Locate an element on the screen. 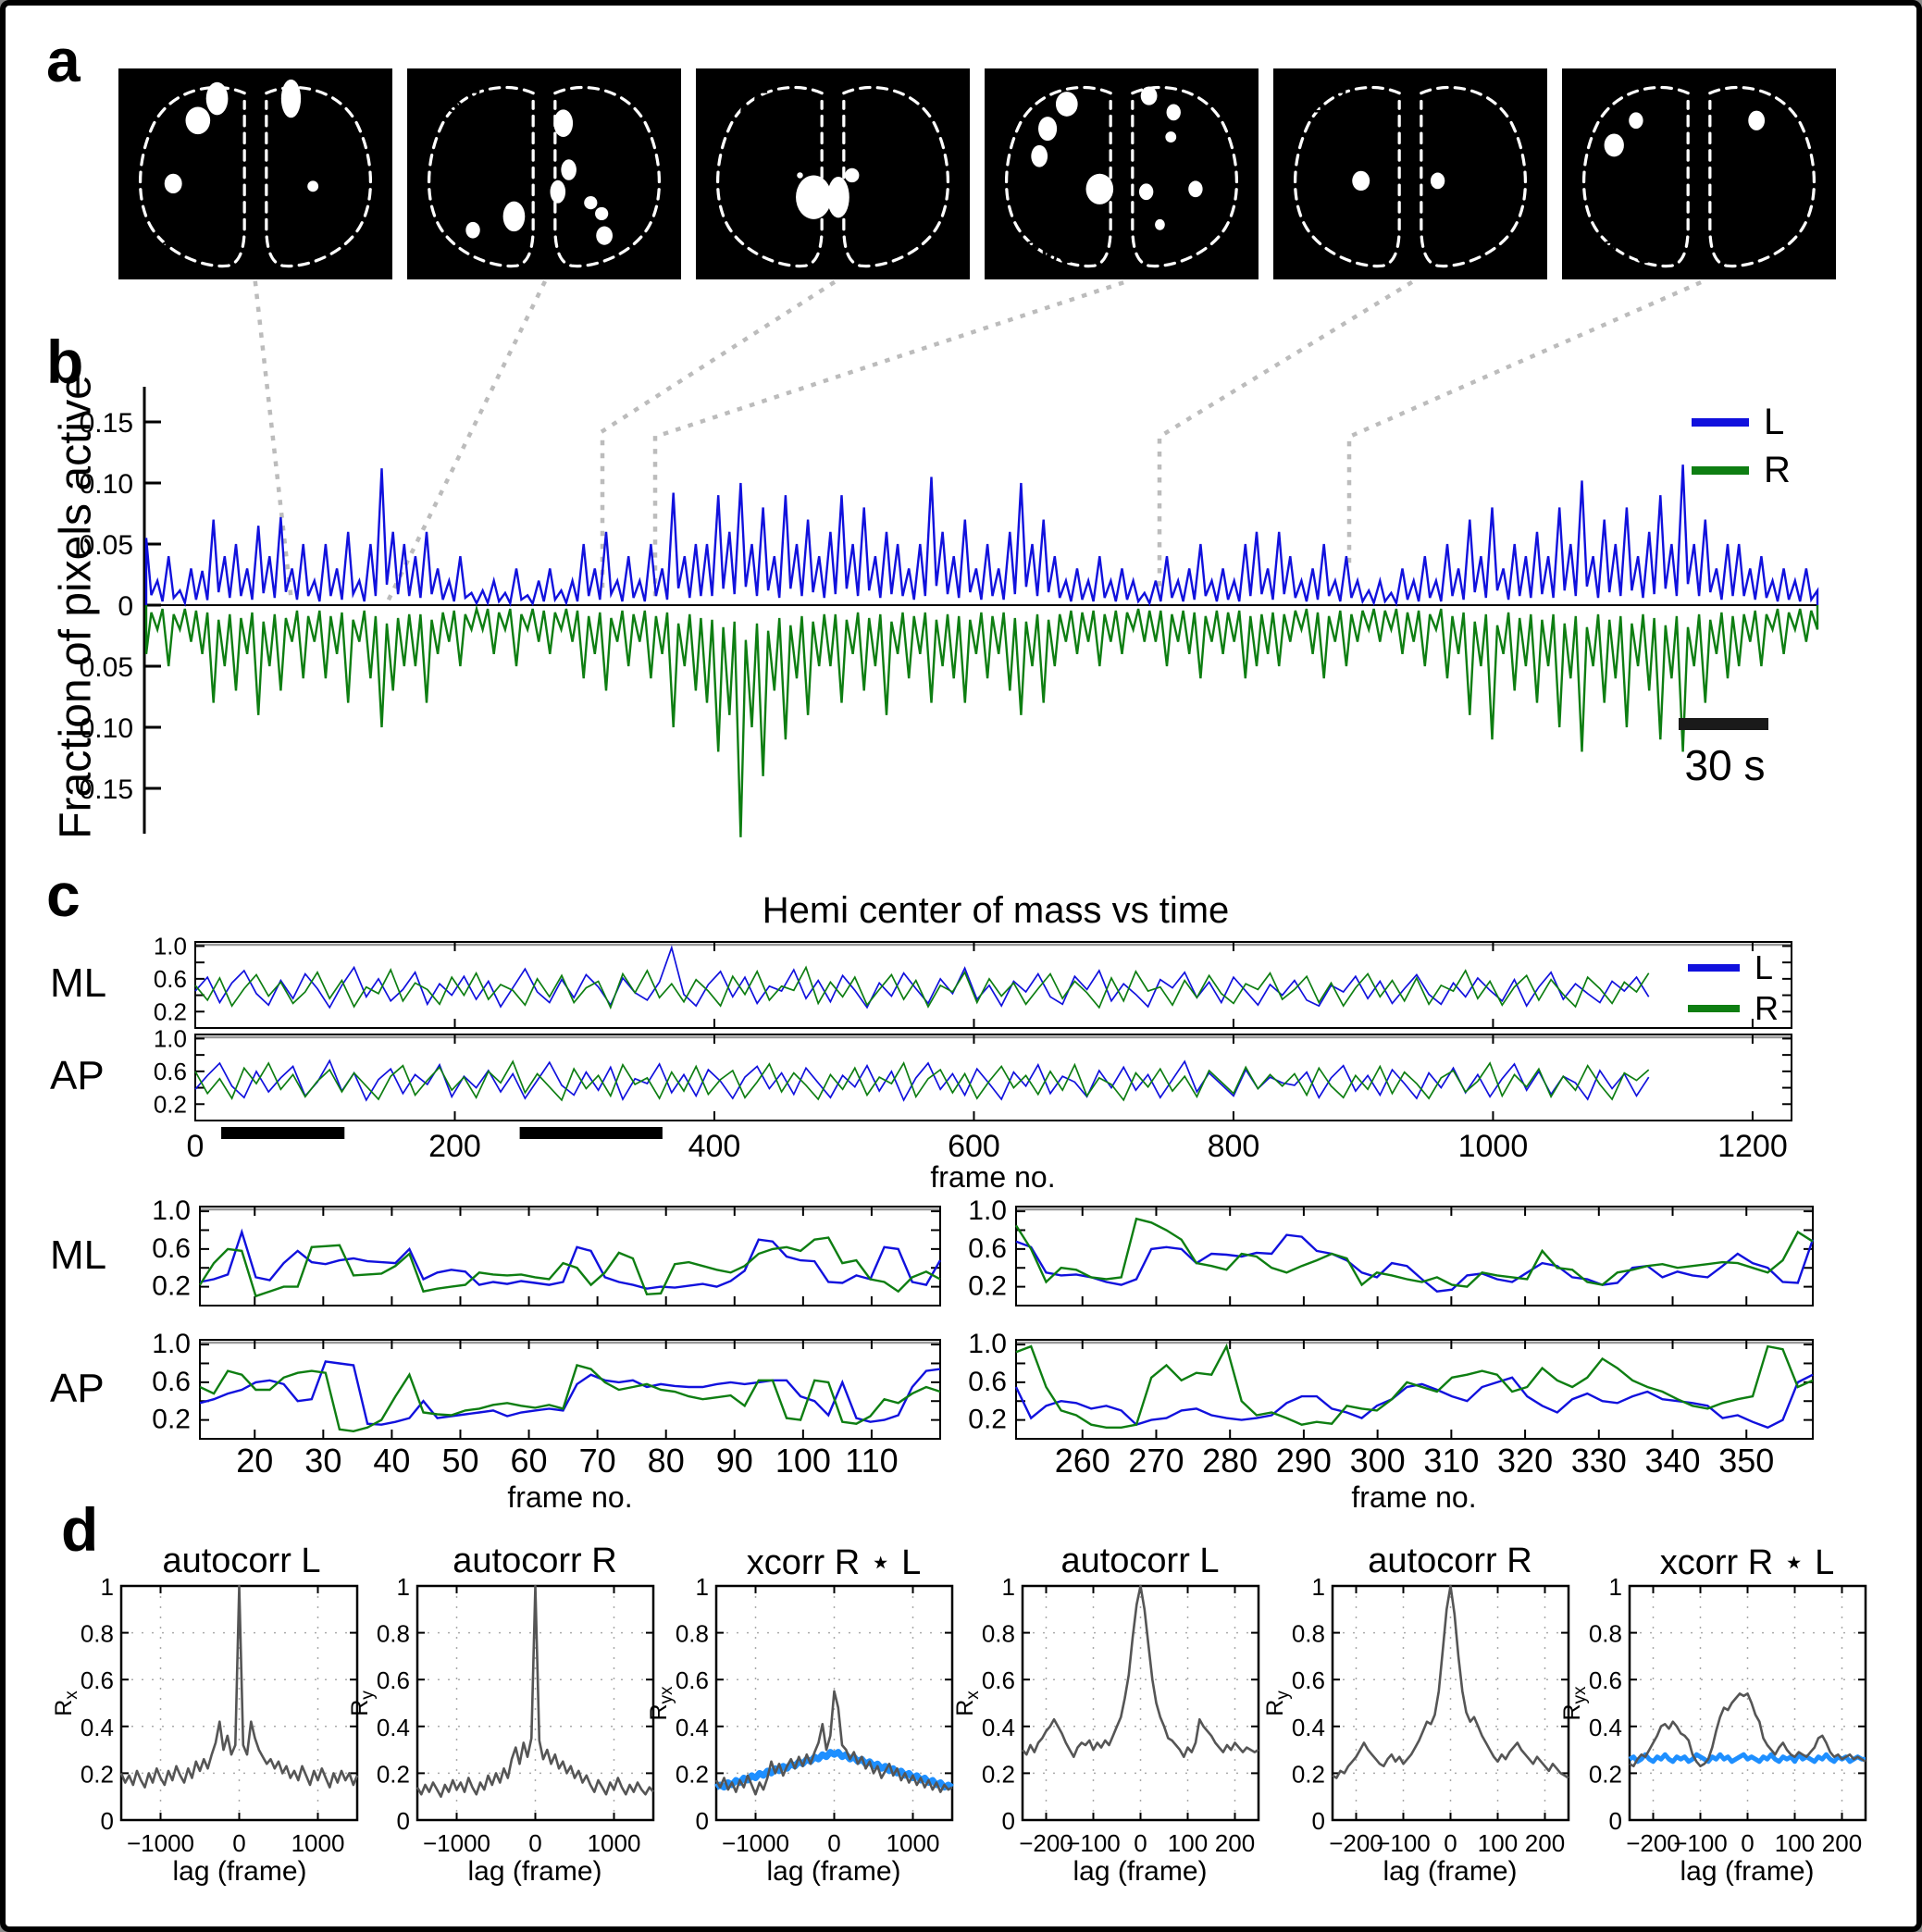 This screenshot has width=1922, height=1932. x-tick-label: 400 is located at coordinates (714, 1146).